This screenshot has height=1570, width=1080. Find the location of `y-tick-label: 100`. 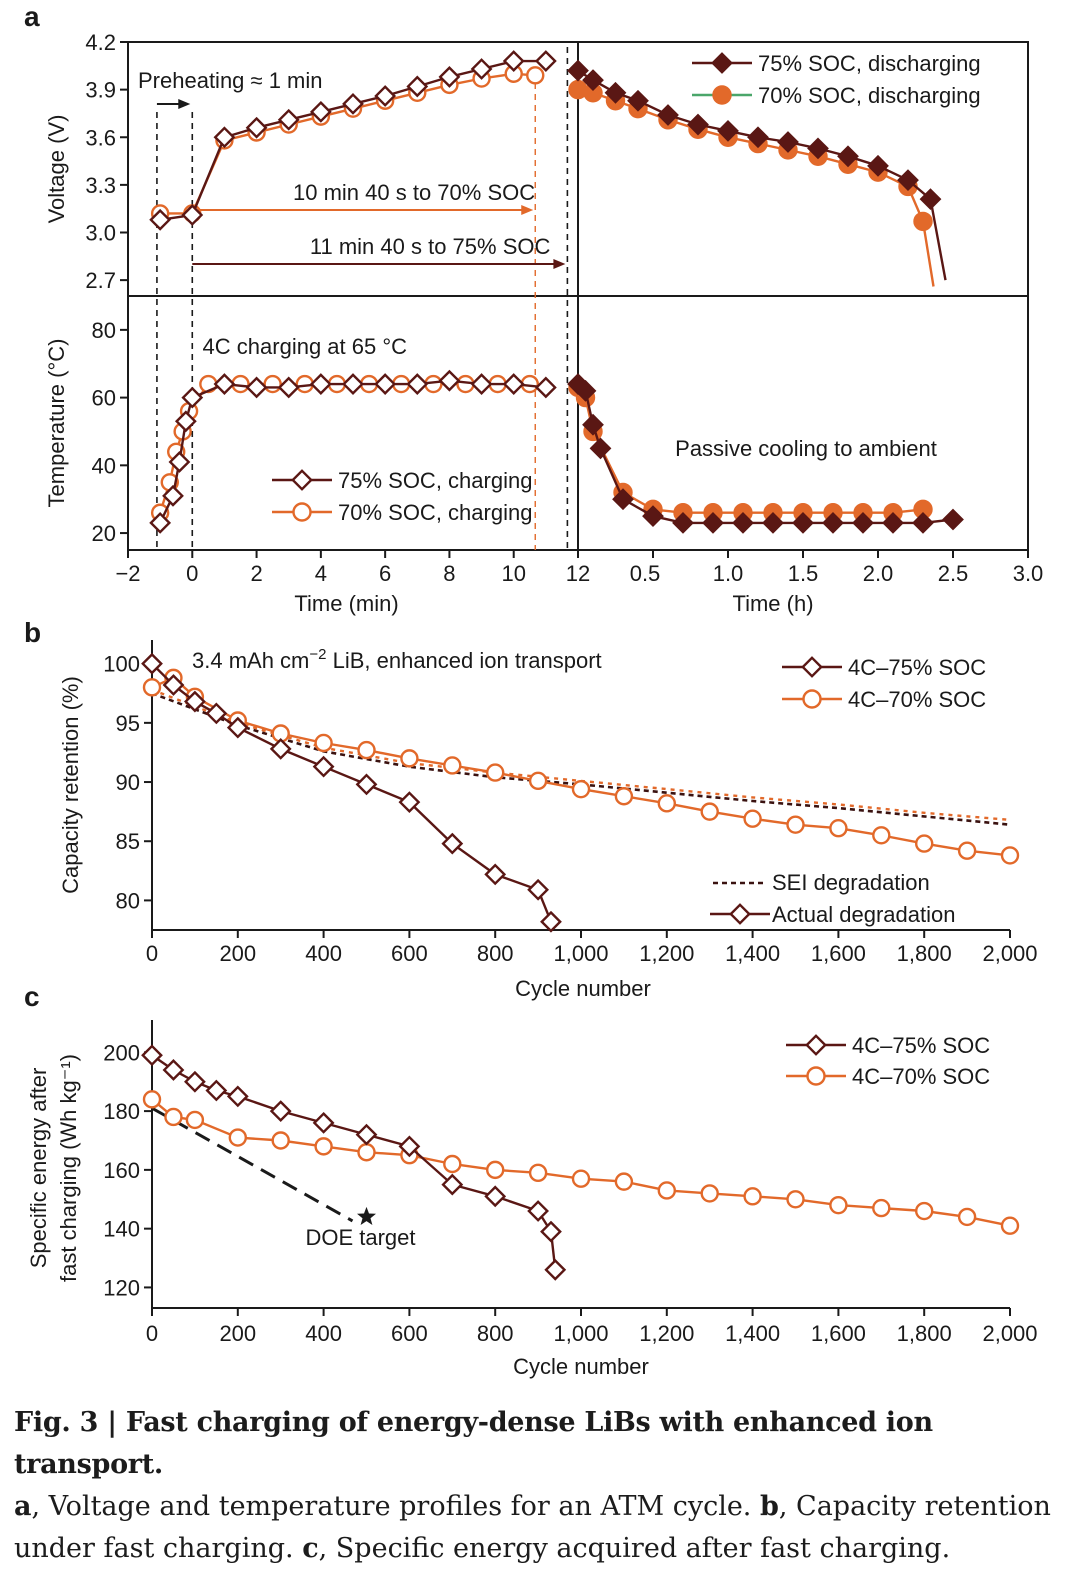

y-tick-label: 100 is located at coordinates (121, 664).